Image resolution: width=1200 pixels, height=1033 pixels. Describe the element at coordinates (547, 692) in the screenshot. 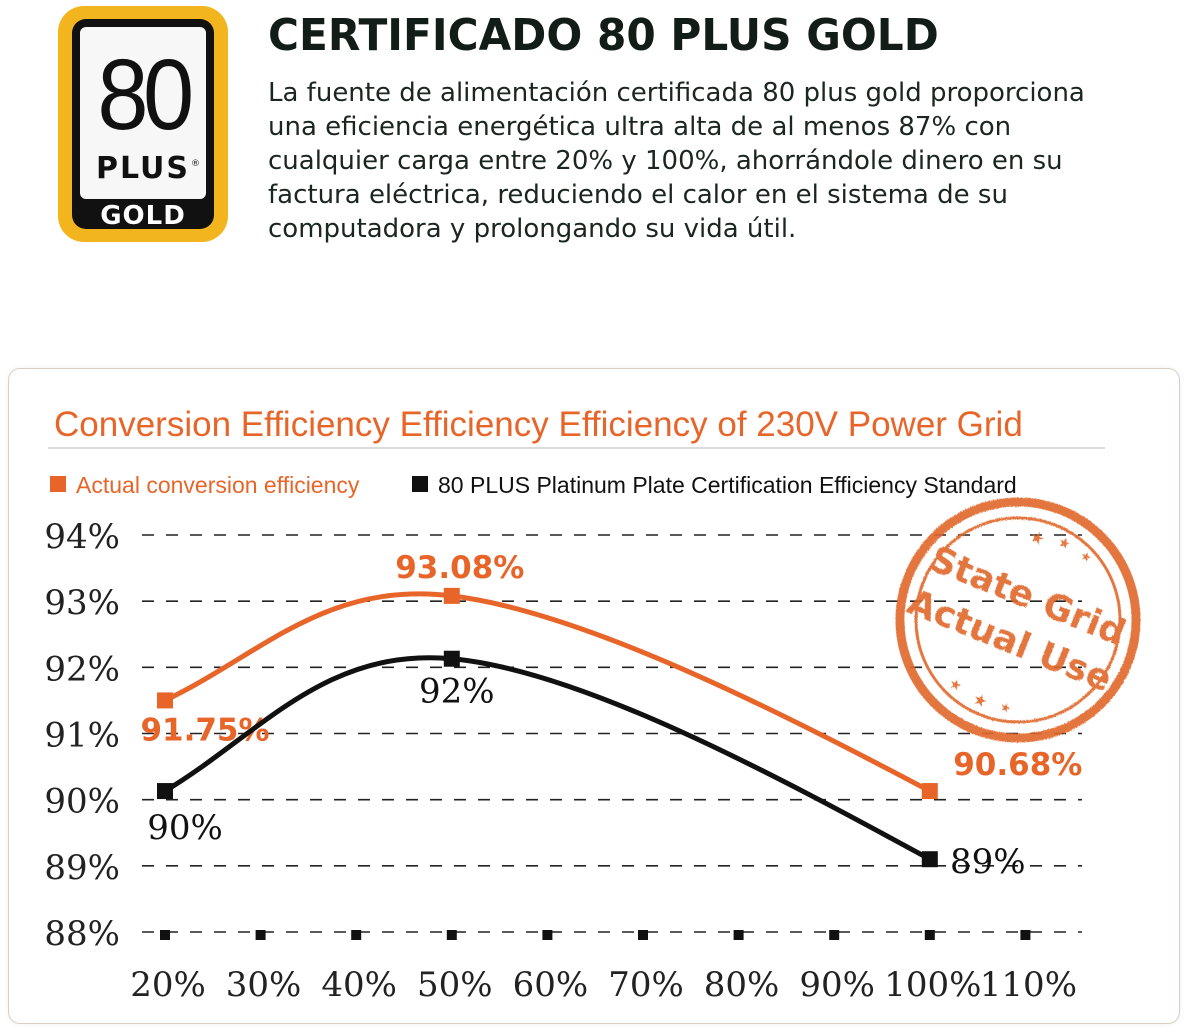

I see `series-line-actual` at that location.